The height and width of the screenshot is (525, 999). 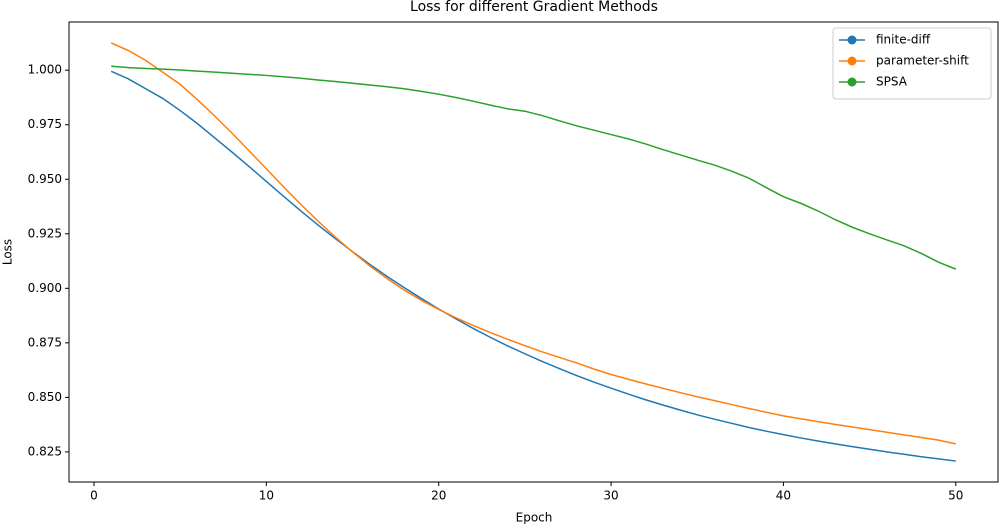 What do you see at coordinates (438, 496) in the screenshot?
I see `x-tick-label: 20` at bounding box center [438, 496].